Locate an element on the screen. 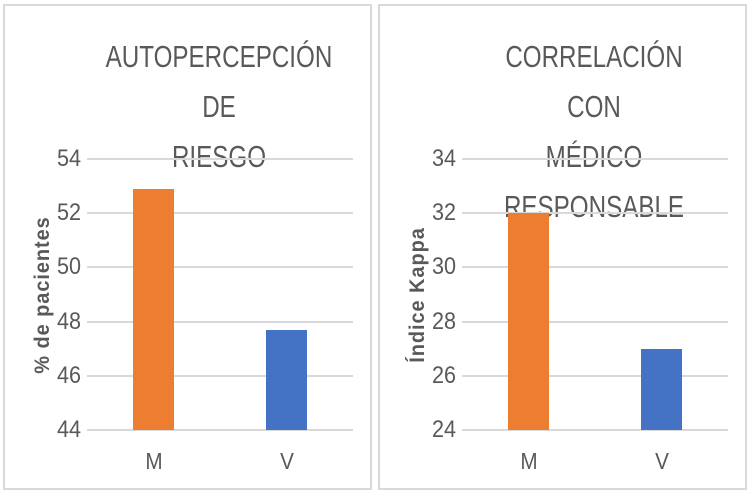 Image resolution: width=750 pixels, height=500 pixels. y-axis-label: % de pacientes is located at coordinates (42, 294).